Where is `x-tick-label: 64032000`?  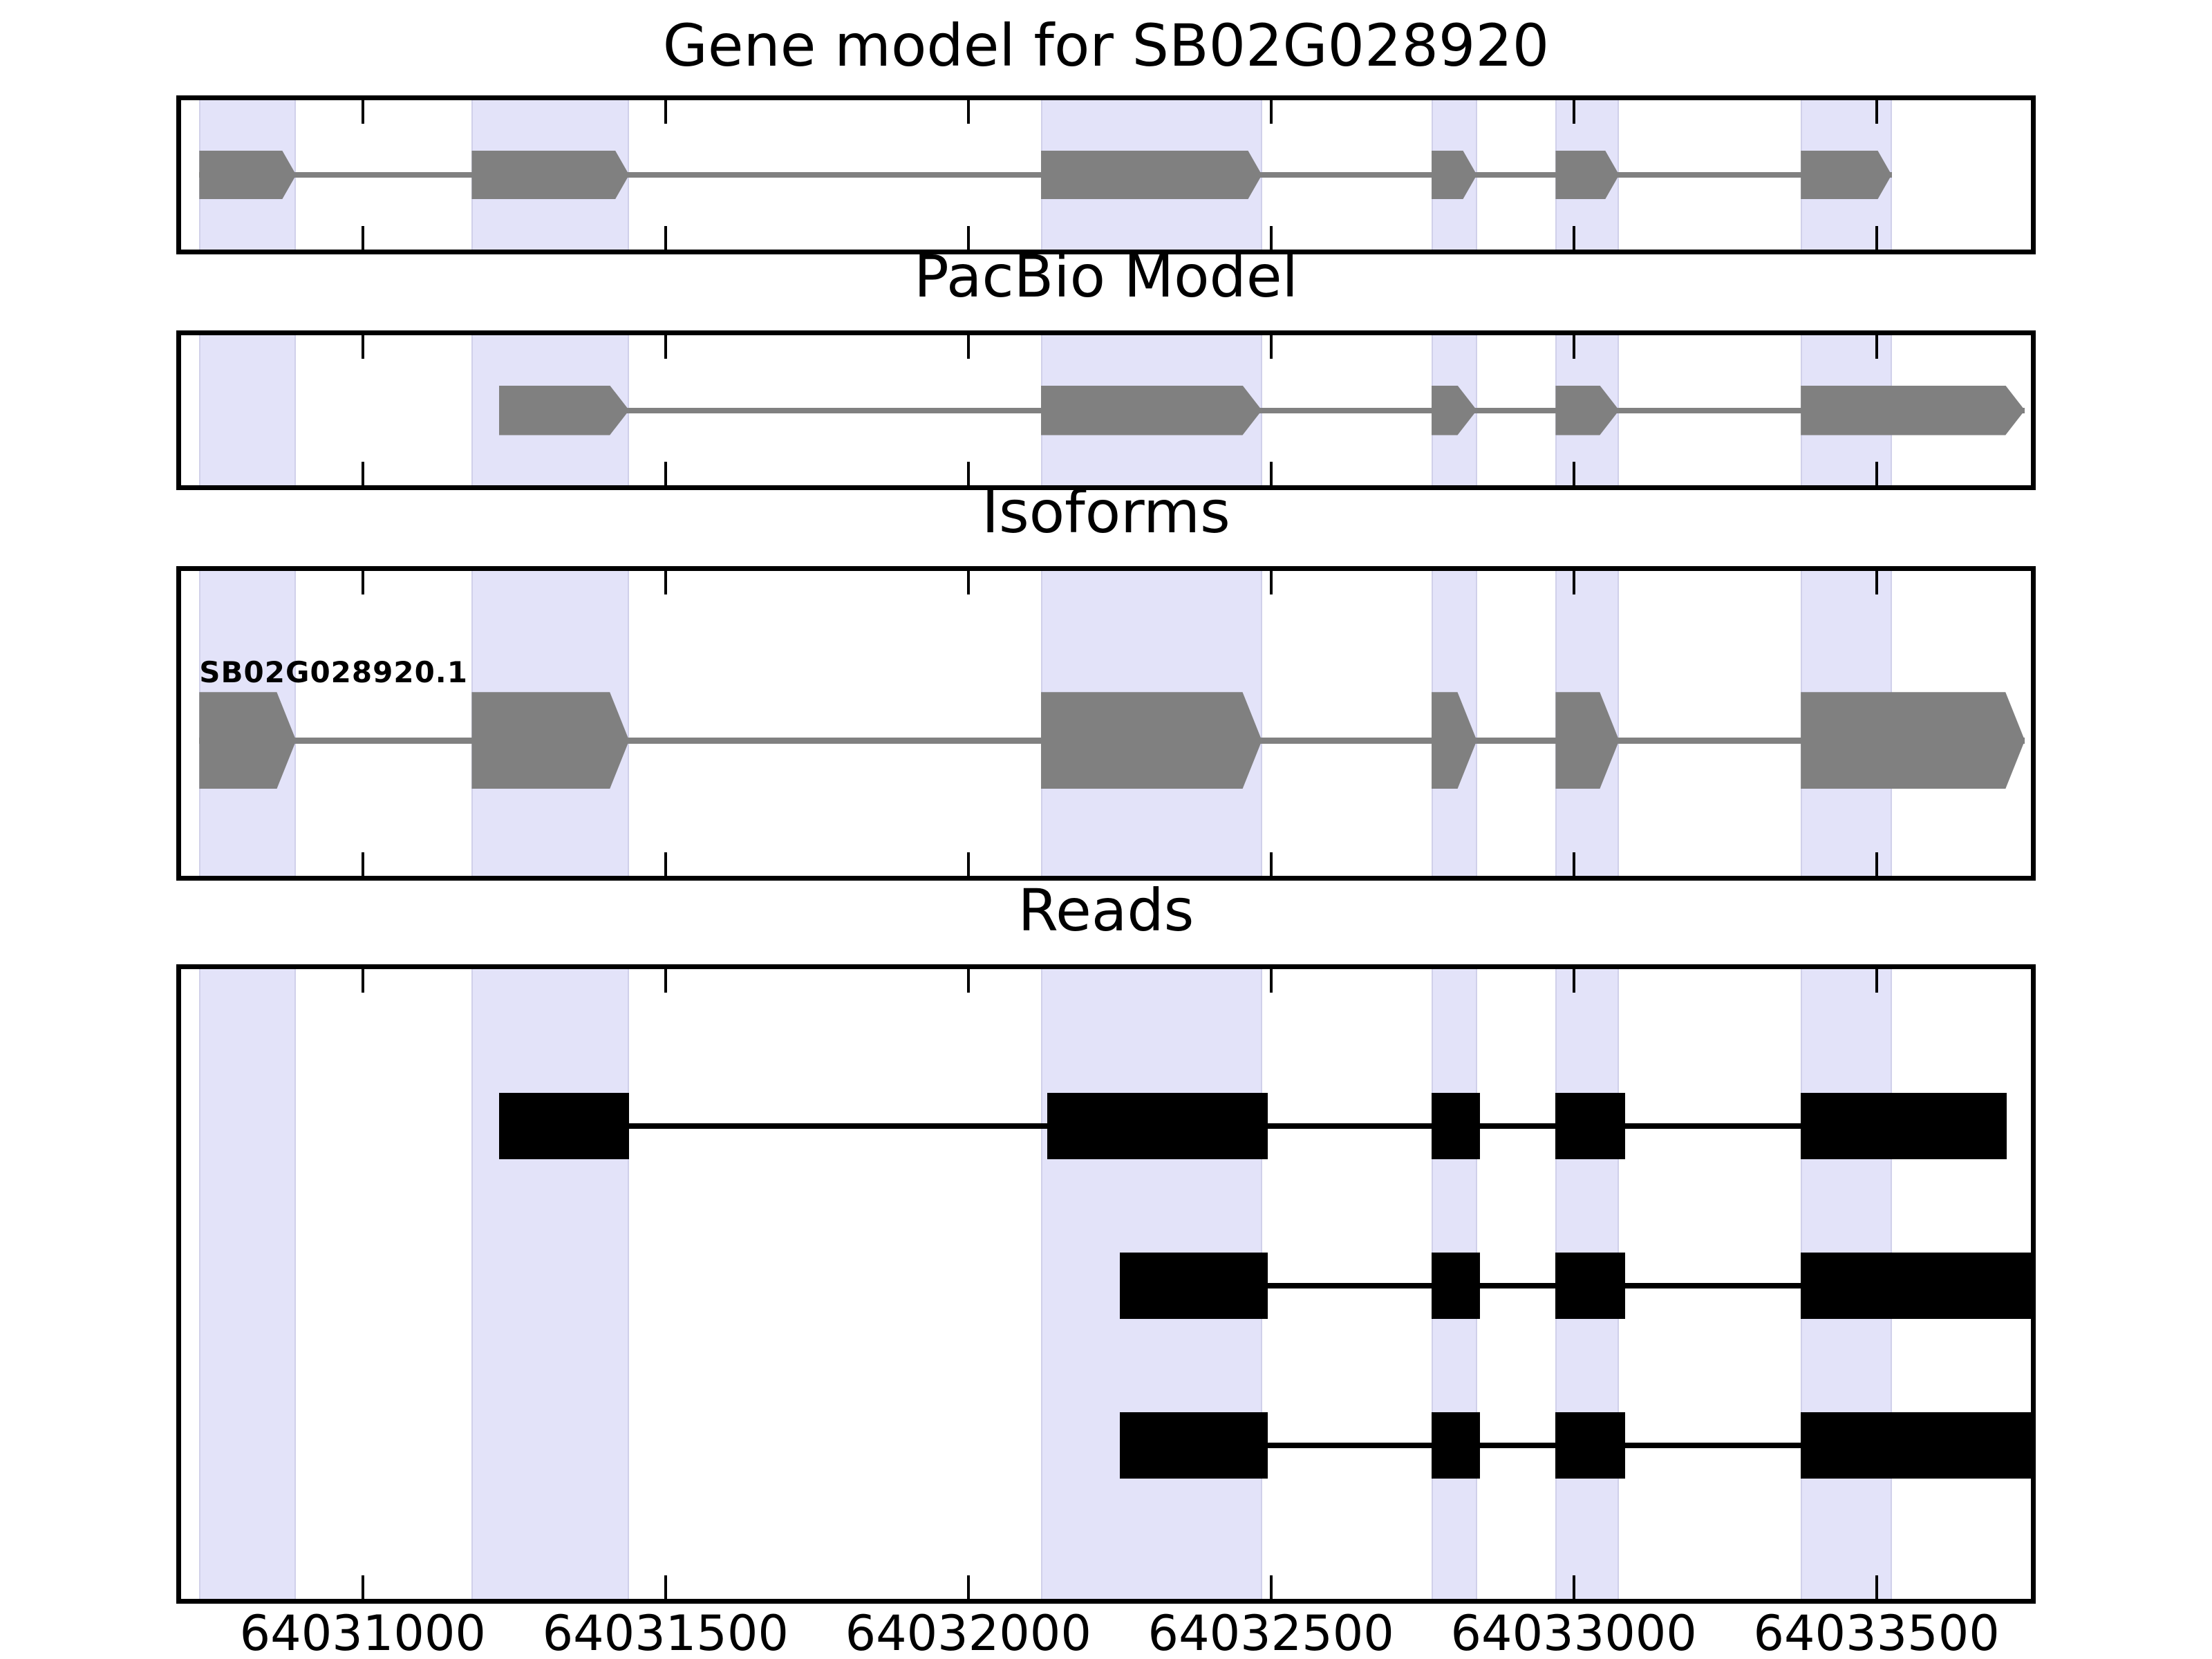
x-tick-label: 64032000 is located at coordinates (968, 1632).